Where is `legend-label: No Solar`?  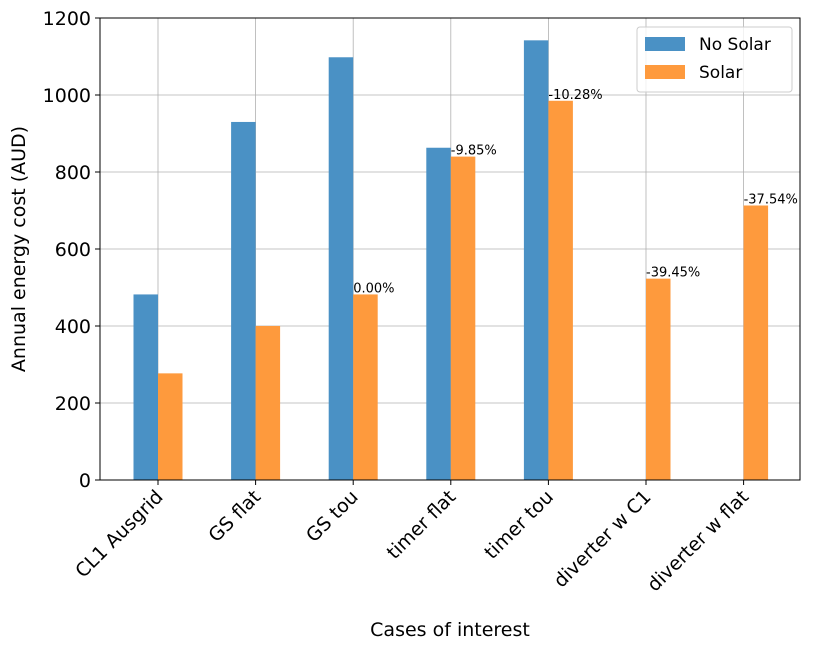 legend-label: No Solar is located at coordinates (735, 45).